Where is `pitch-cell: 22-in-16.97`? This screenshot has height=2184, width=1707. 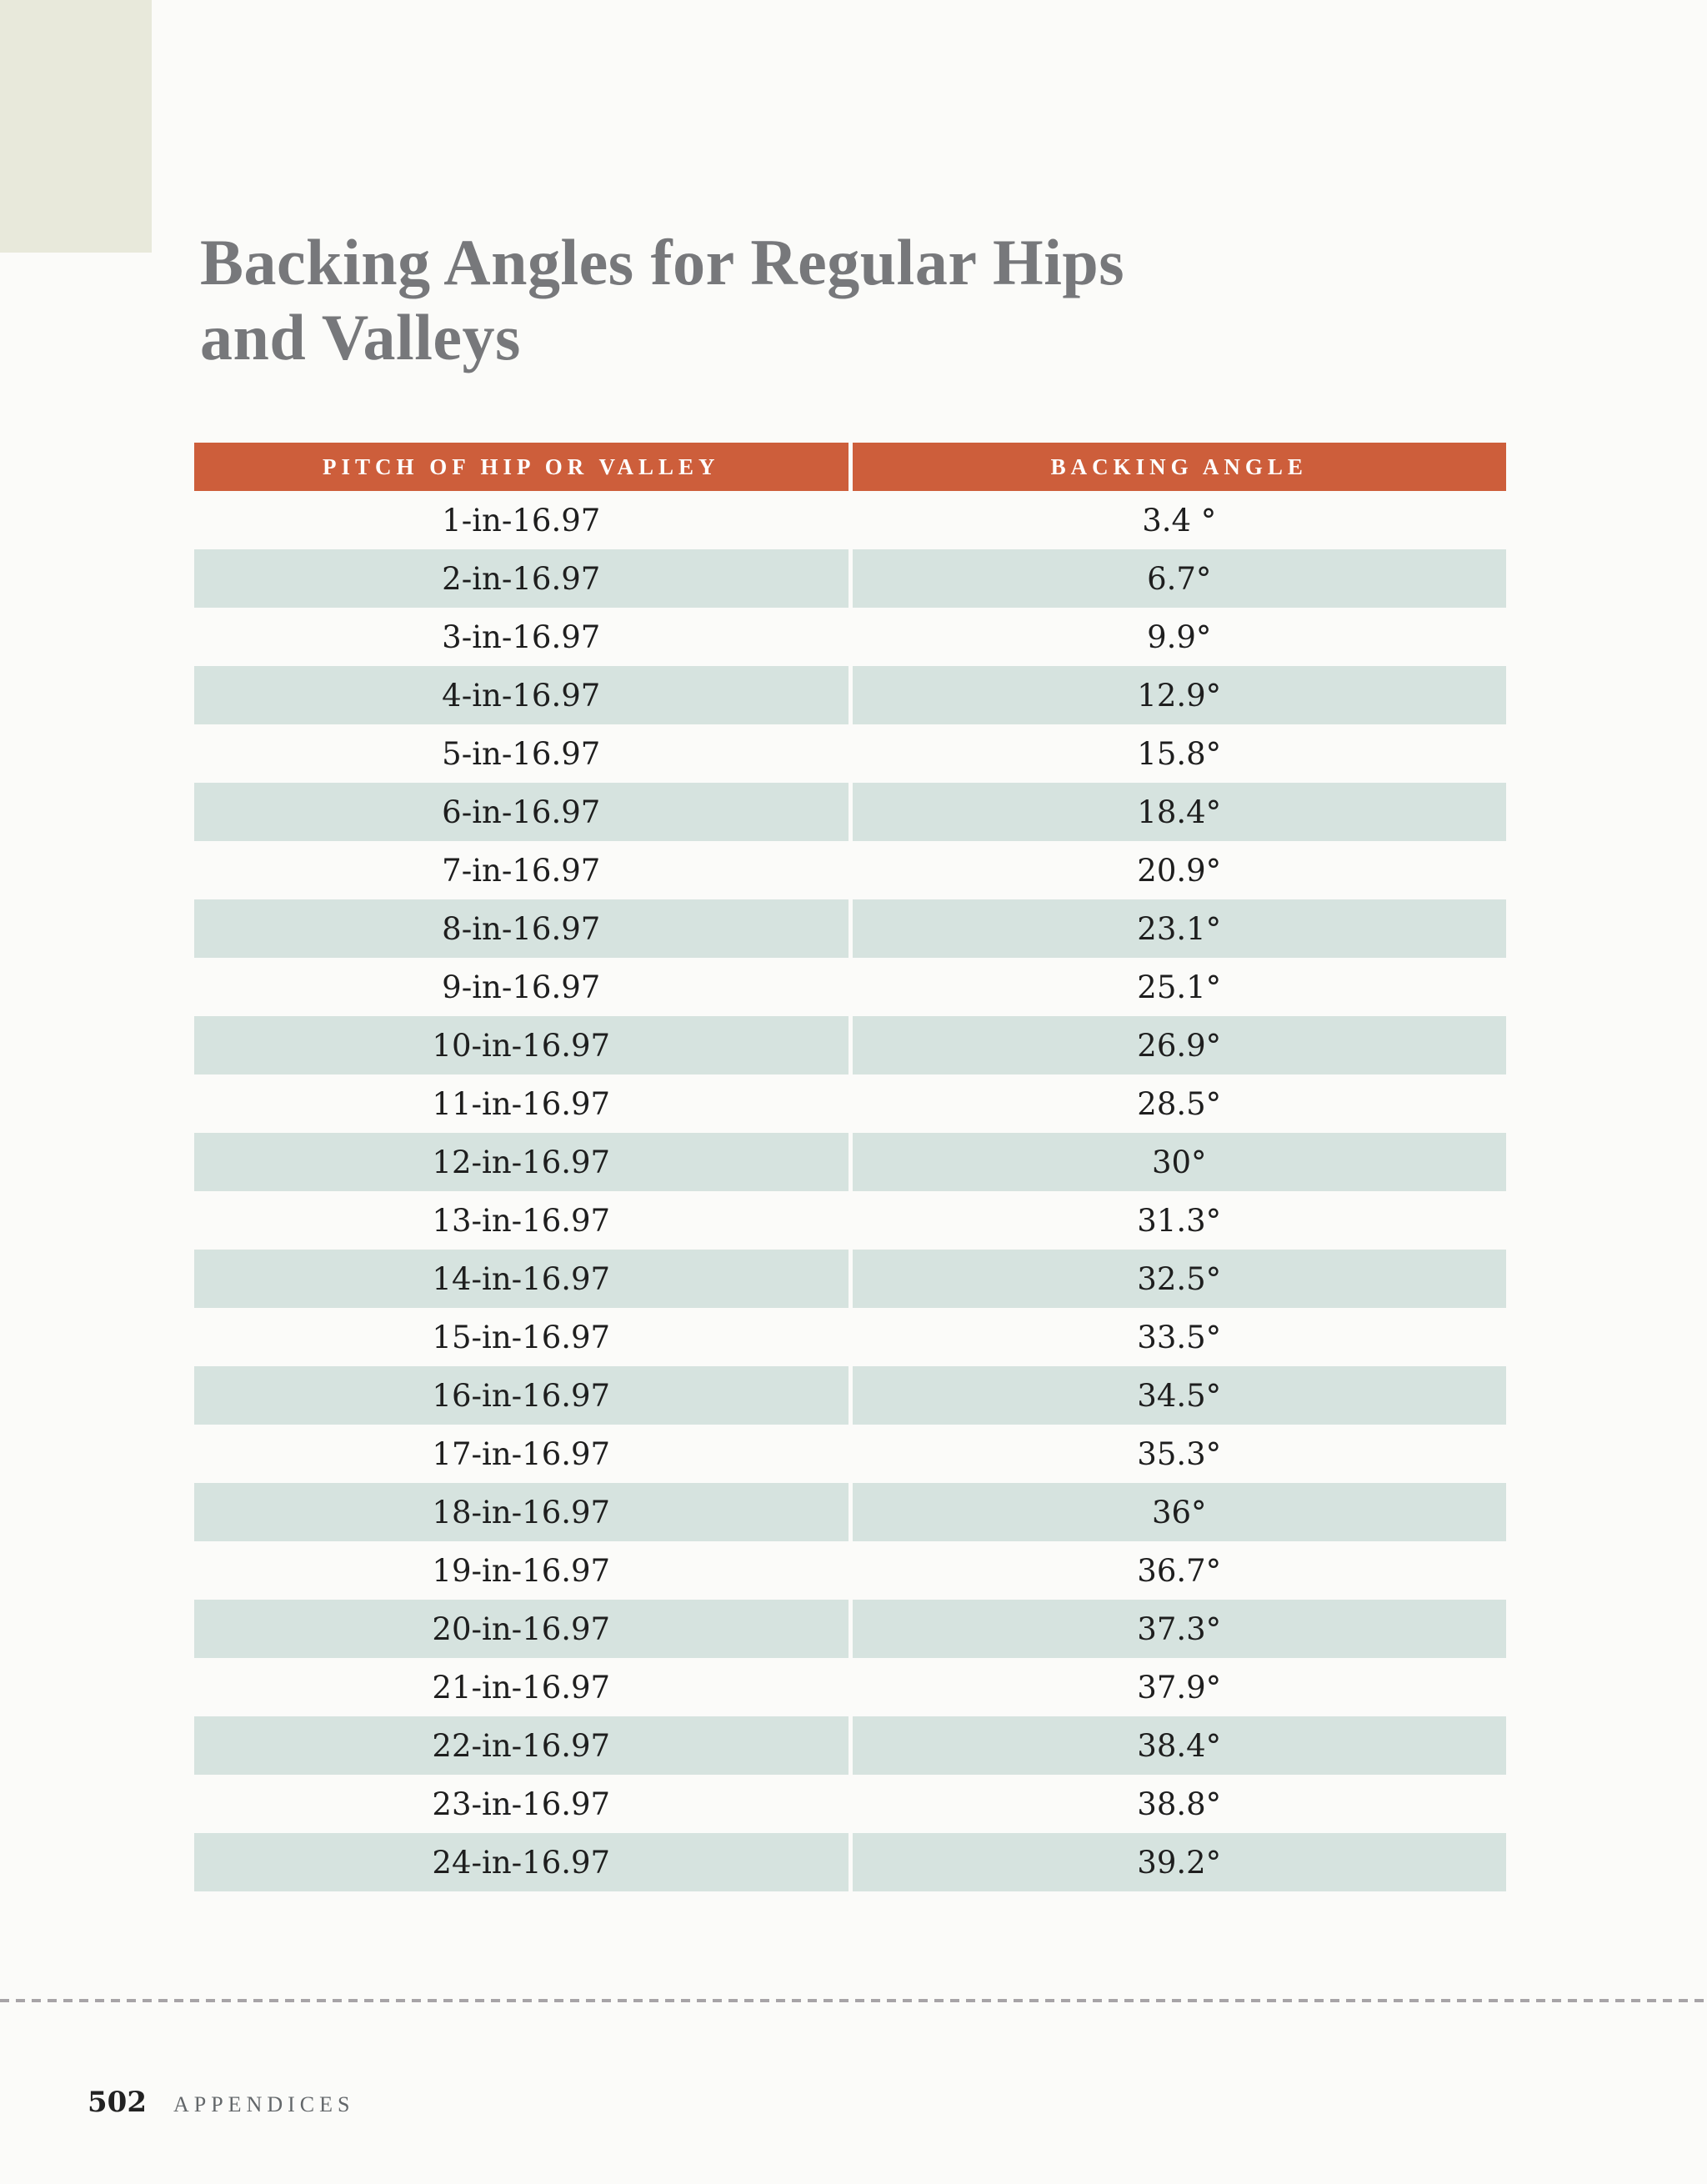 pitch-cell: 22-in-16.97 is located at coordinates (521, 1746).